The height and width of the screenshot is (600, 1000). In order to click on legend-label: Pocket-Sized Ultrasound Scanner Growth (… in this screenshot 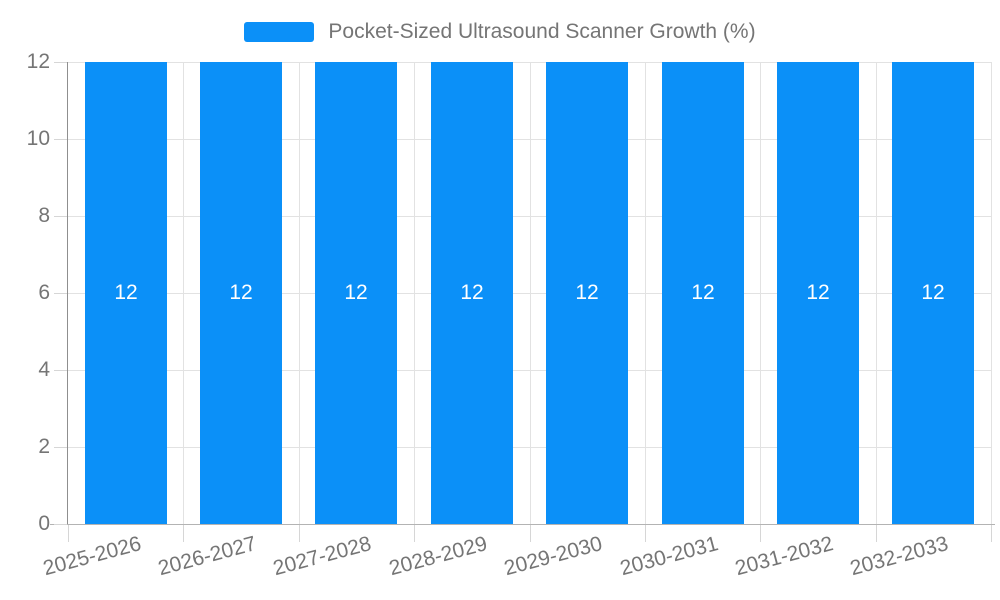, I will do `click(542, 31)`.